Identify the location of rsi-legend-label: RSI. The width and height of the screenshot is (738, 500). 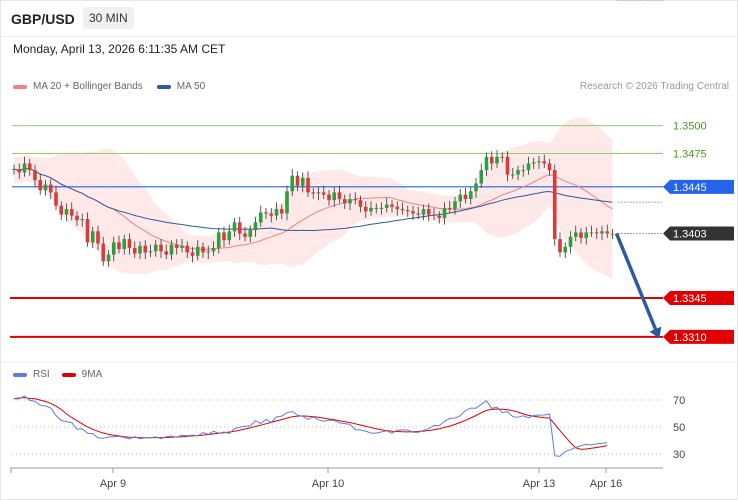
(41, 374).